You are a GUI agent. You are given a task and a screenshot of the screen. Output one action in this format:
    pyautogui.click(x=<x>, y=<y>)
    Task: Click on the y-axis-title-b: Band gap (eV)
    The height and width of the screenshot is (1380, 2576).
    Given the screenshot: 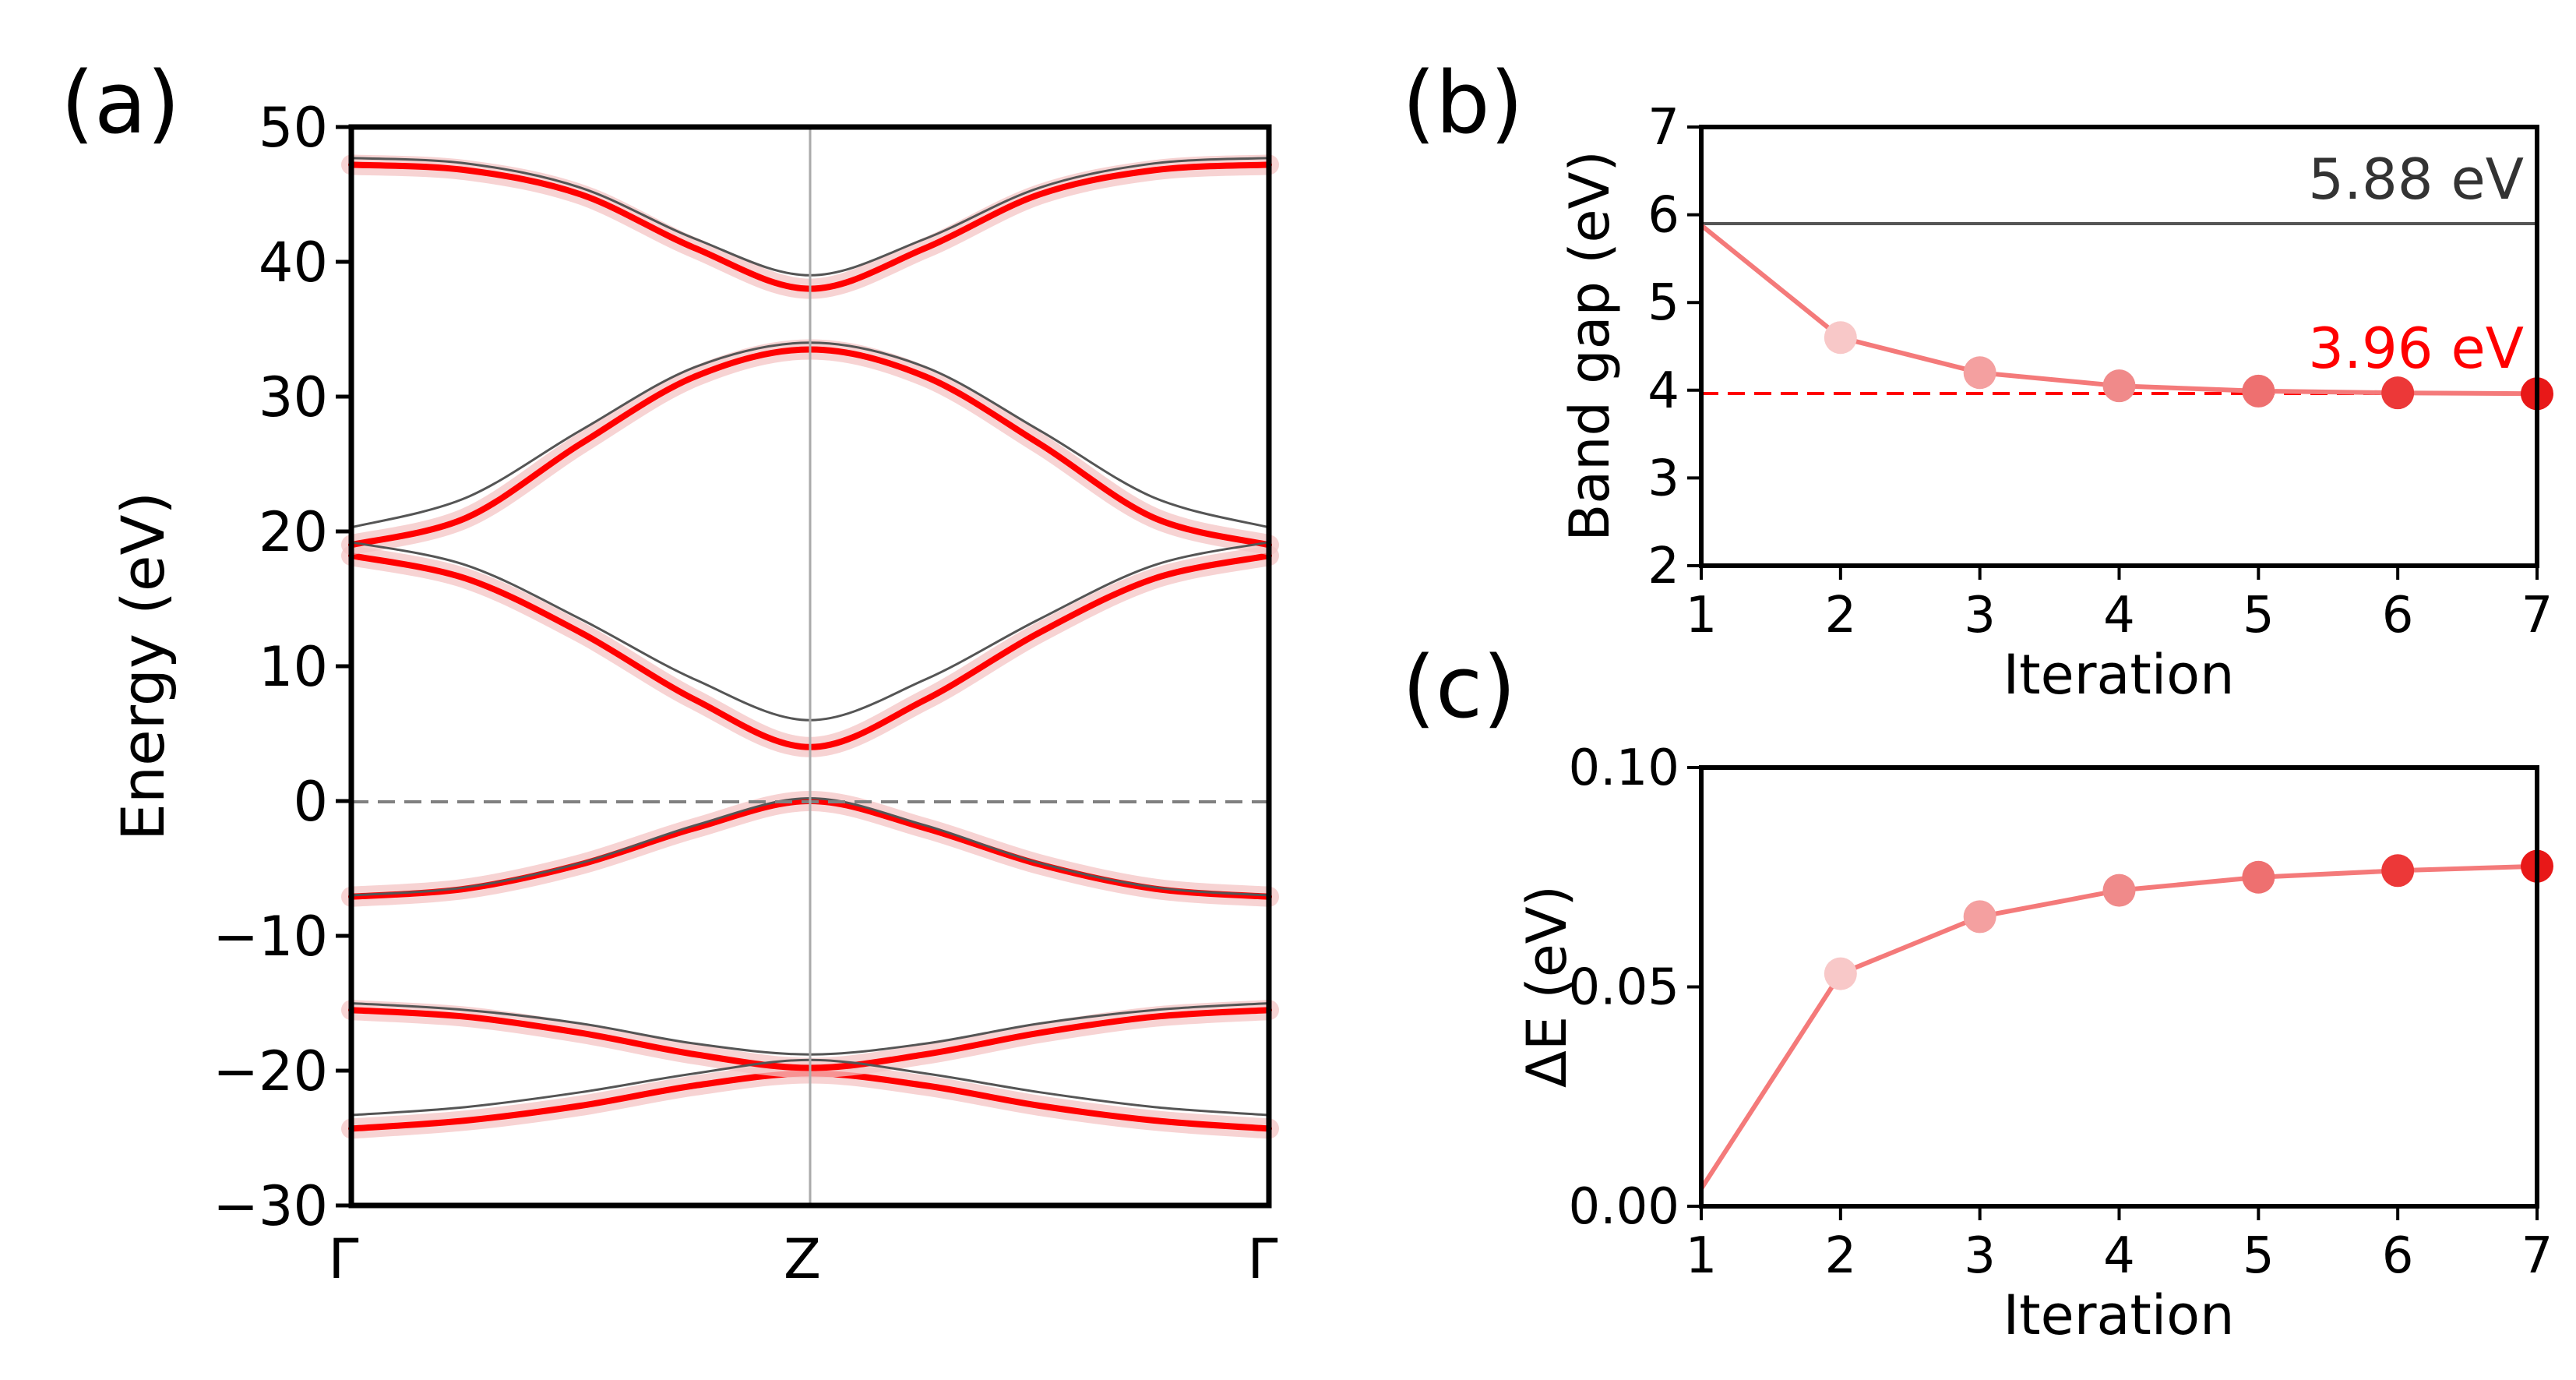 What is the action you would take?
    pyautogui.click(x=1590, y=346)
    